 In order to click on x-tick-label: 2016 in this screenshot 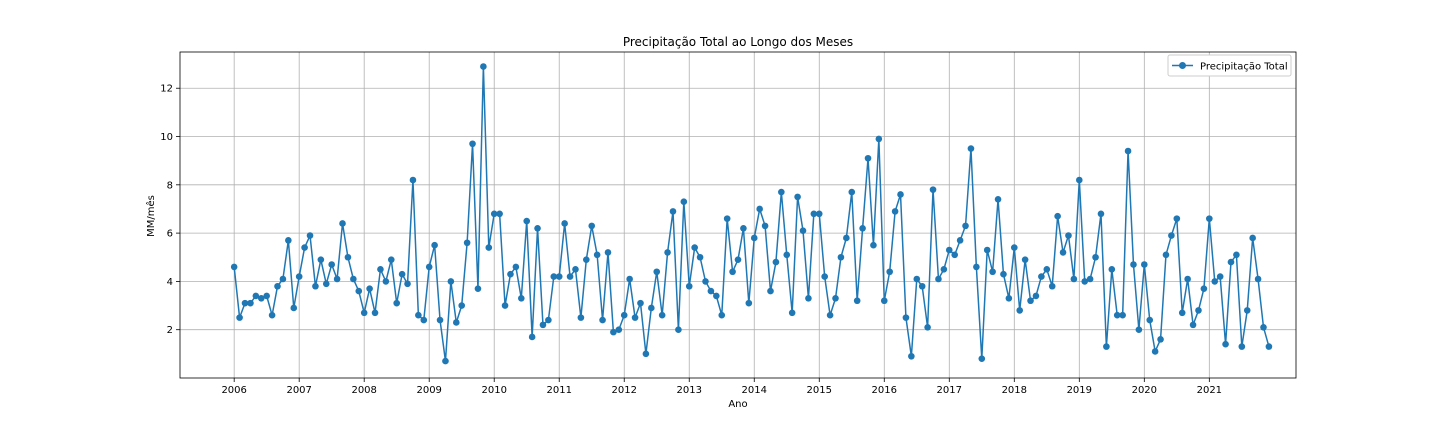, I will do `click(884, 390)`.